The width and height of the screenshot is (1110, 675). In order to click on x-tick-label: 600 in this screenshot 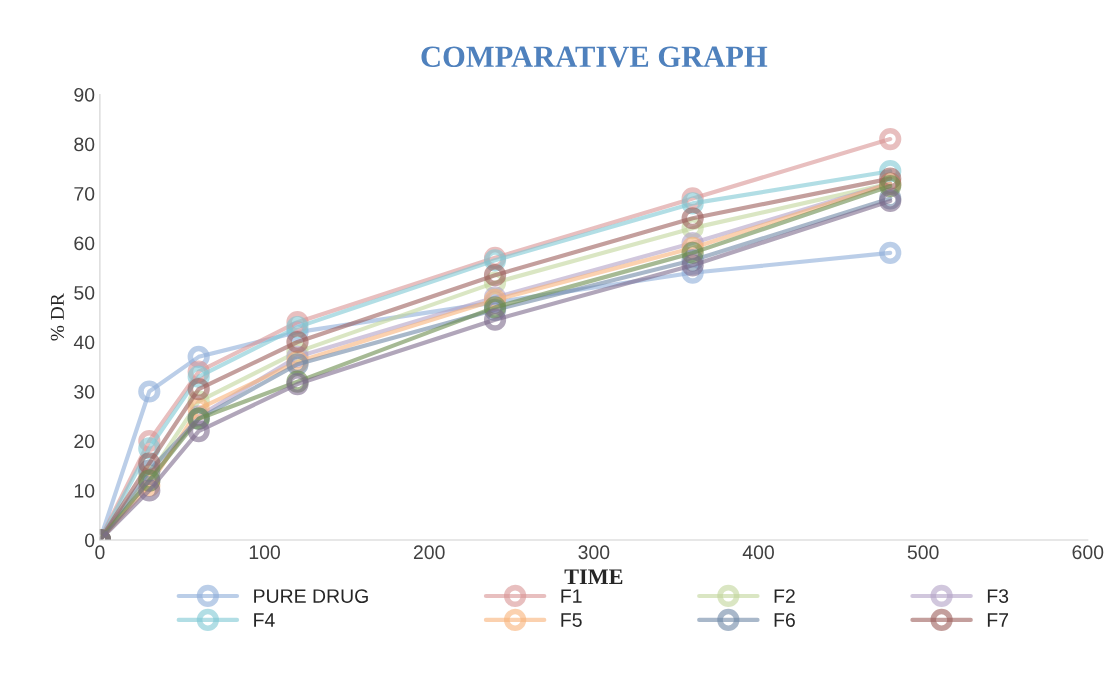, I will do `click(1088, 552)`.